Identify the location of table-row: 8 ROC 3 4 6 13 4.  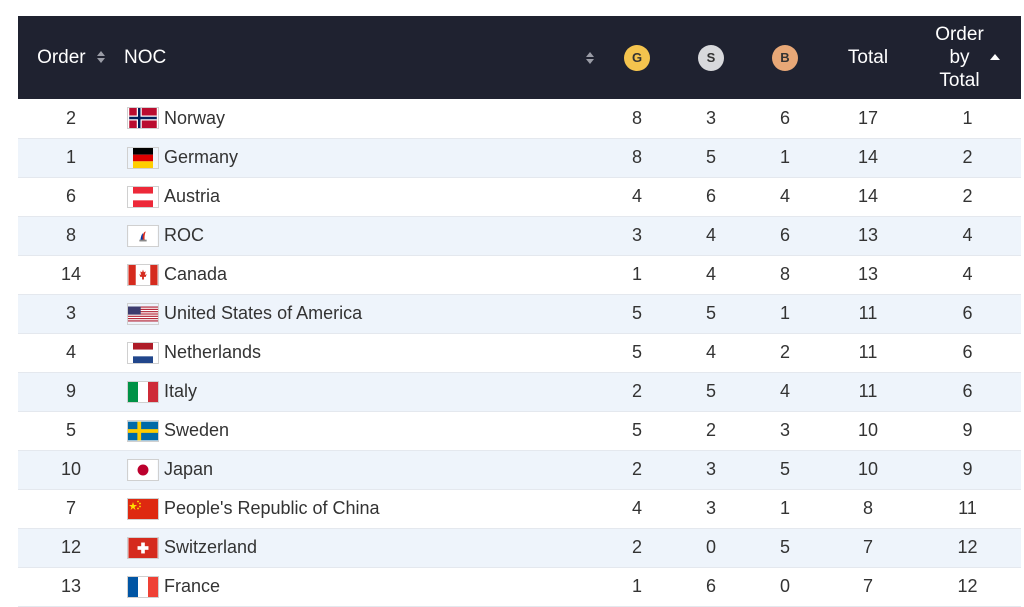
(519, 236).